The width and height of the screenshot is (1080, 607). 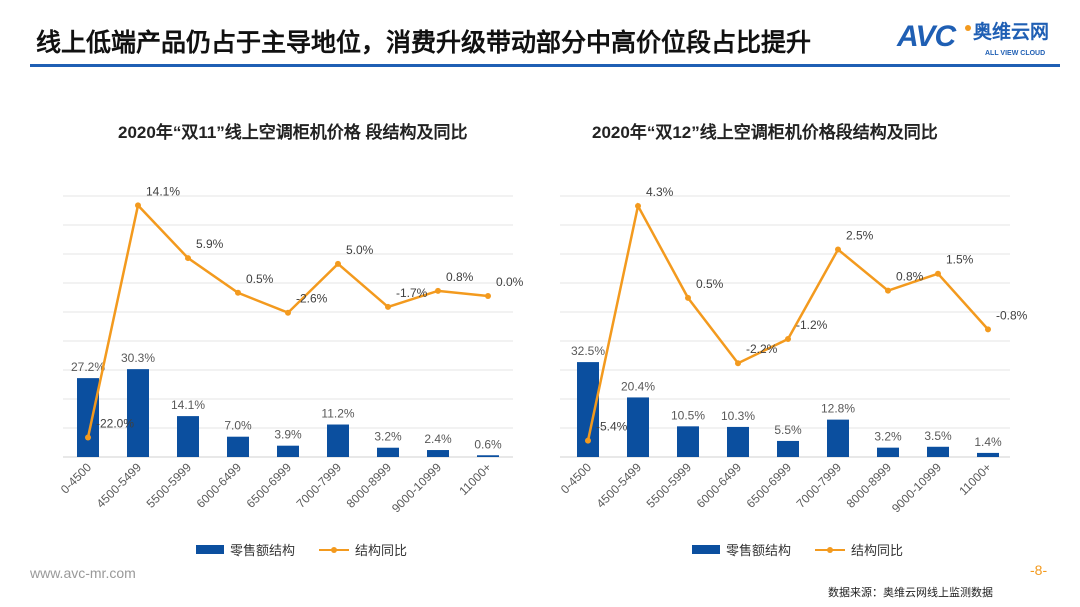 I want to click on line-label: -22.0%, so click(x=115, y=423).